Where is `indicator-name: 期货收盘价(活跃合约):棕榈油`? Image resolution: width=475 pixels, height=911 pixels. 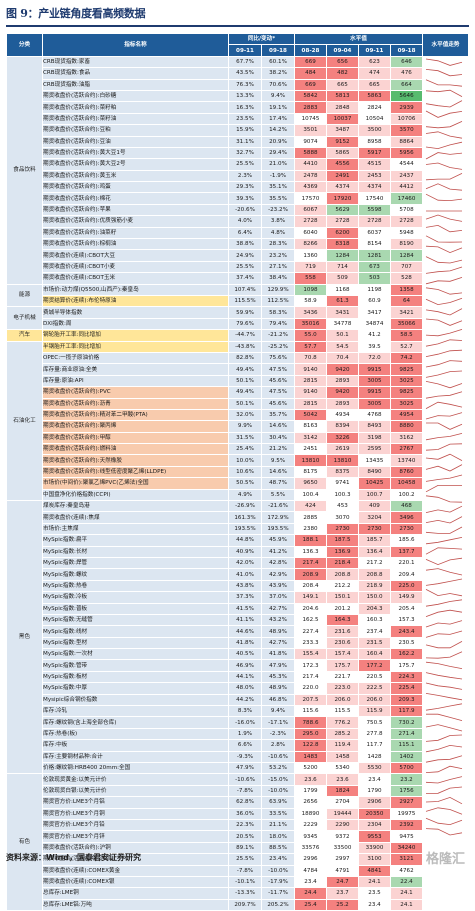
indicator-name: 期货收盘价(活跃合约):棕榈油 is located at coordinates (135, 244).